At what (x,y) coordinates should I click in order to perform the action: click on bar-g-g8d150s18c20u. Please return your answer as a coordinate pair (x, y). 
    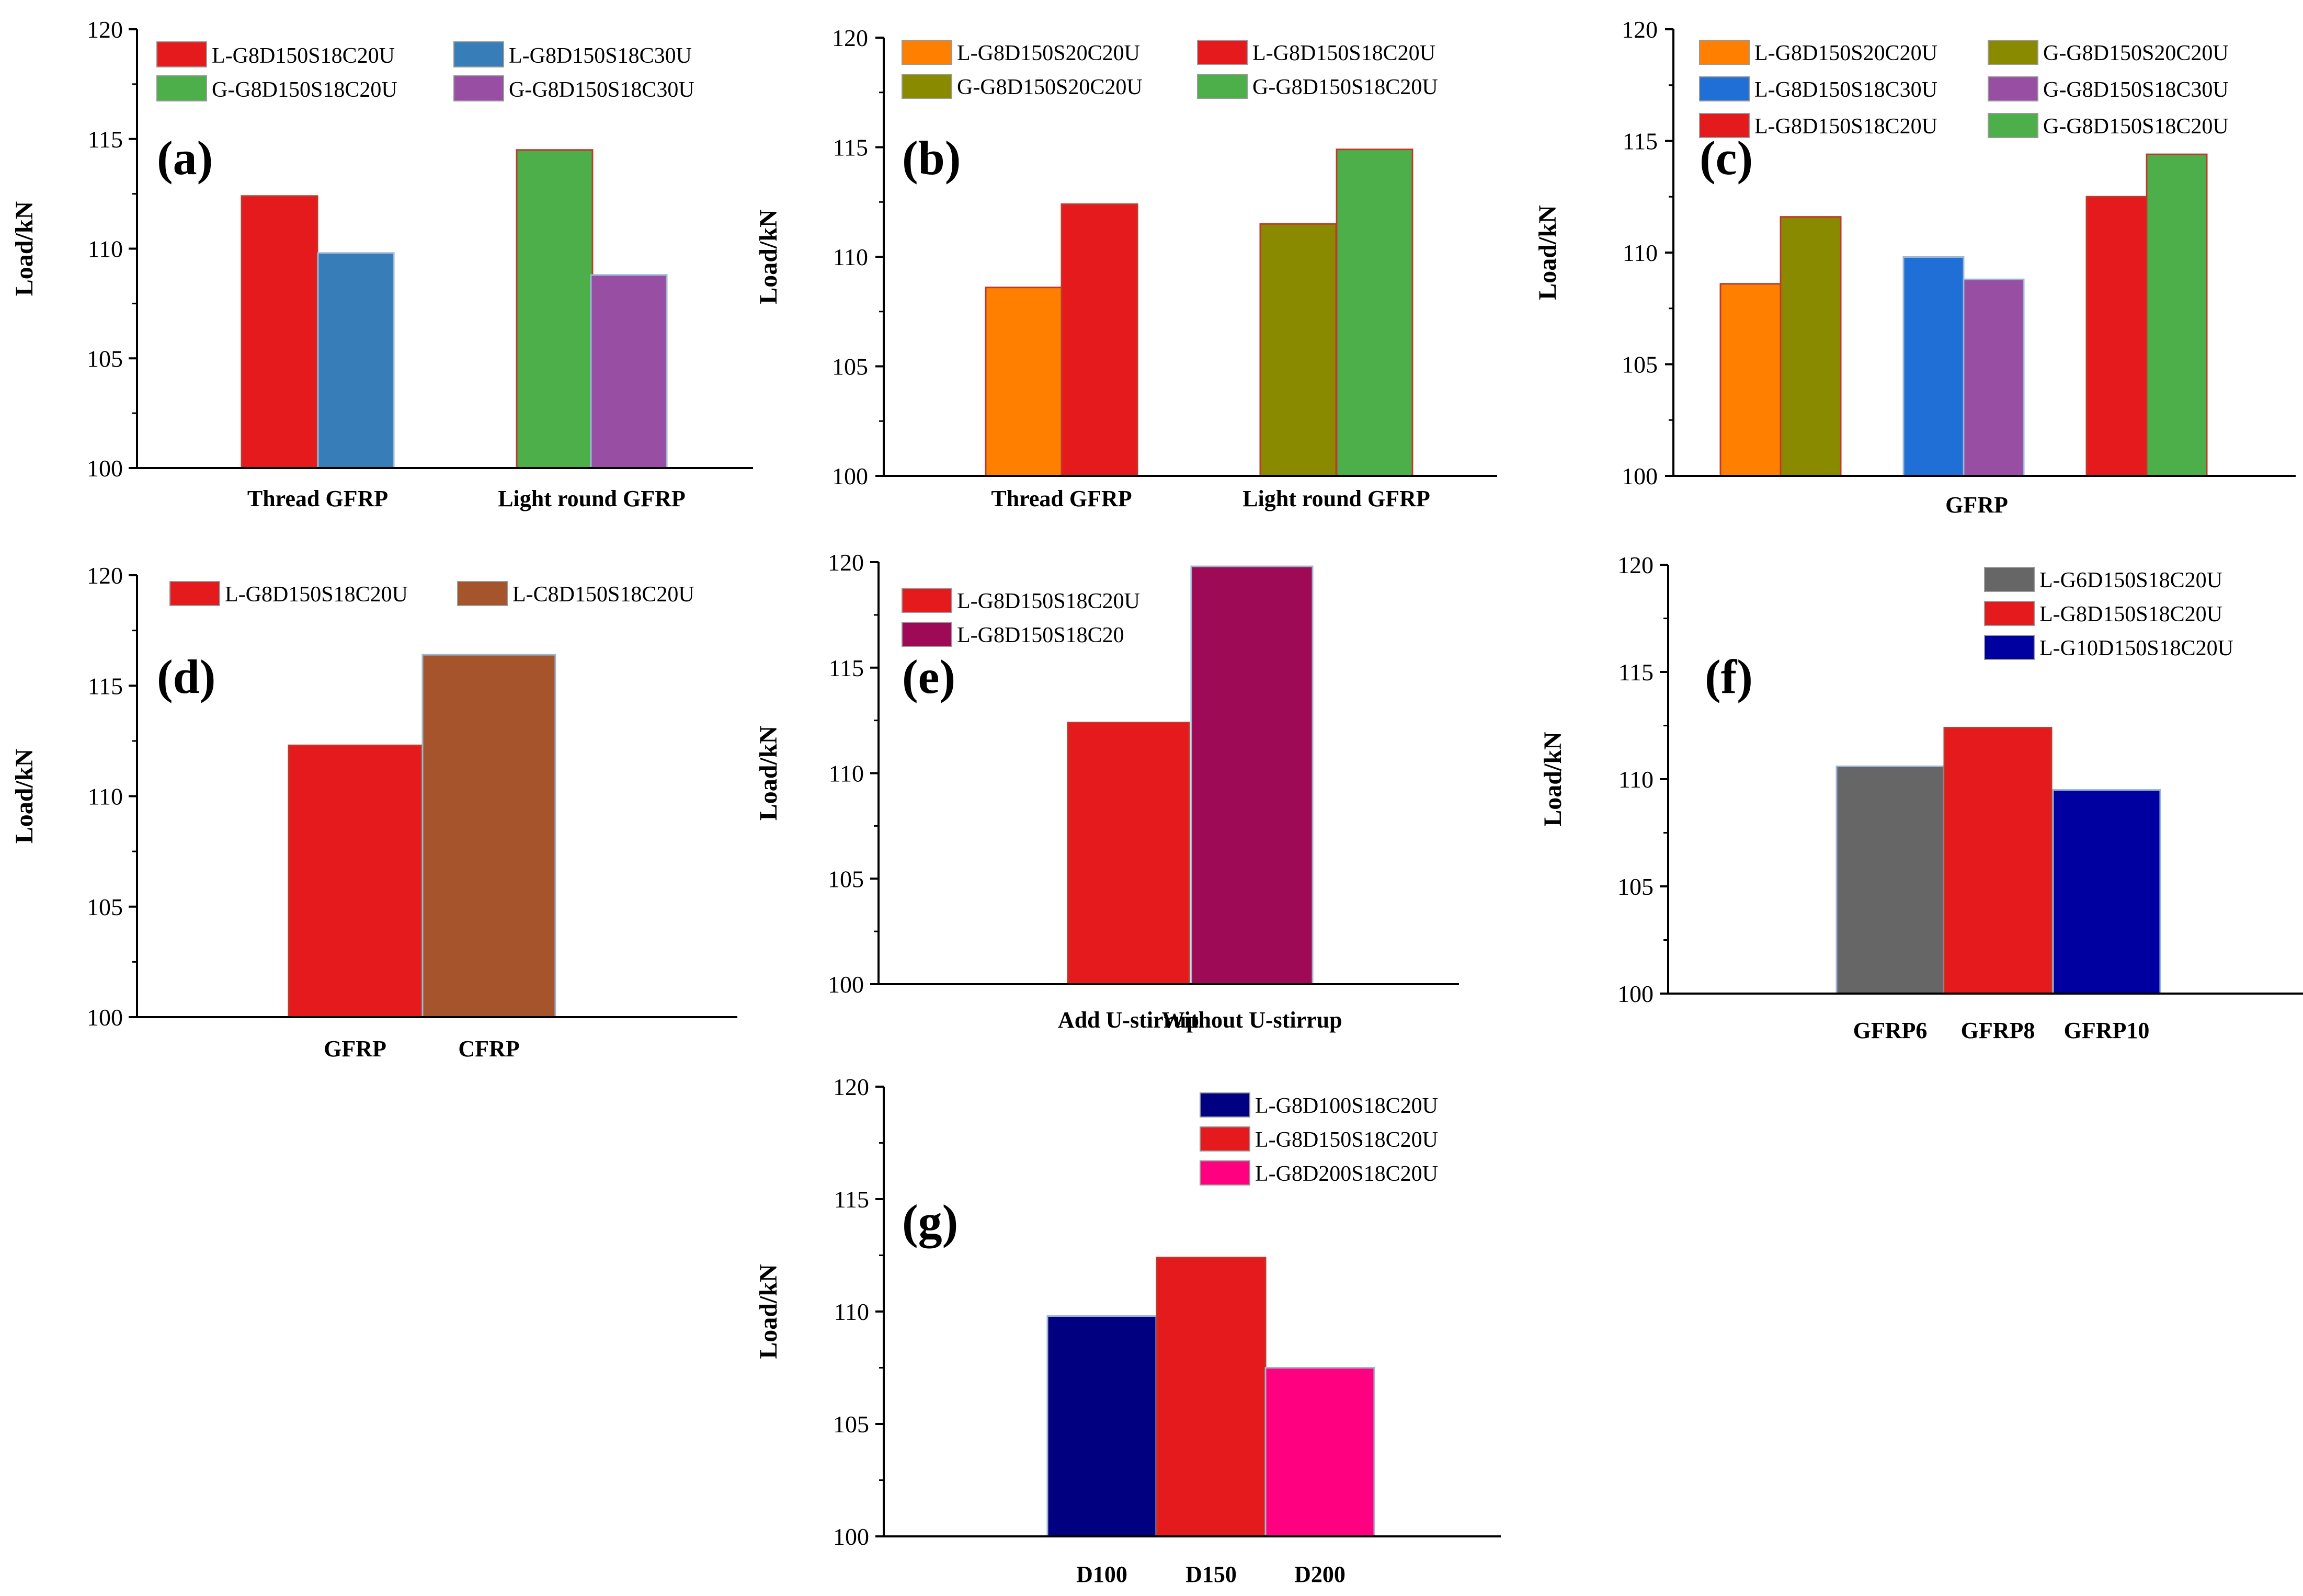
    Looking at the image, I should click on (2177, 315).